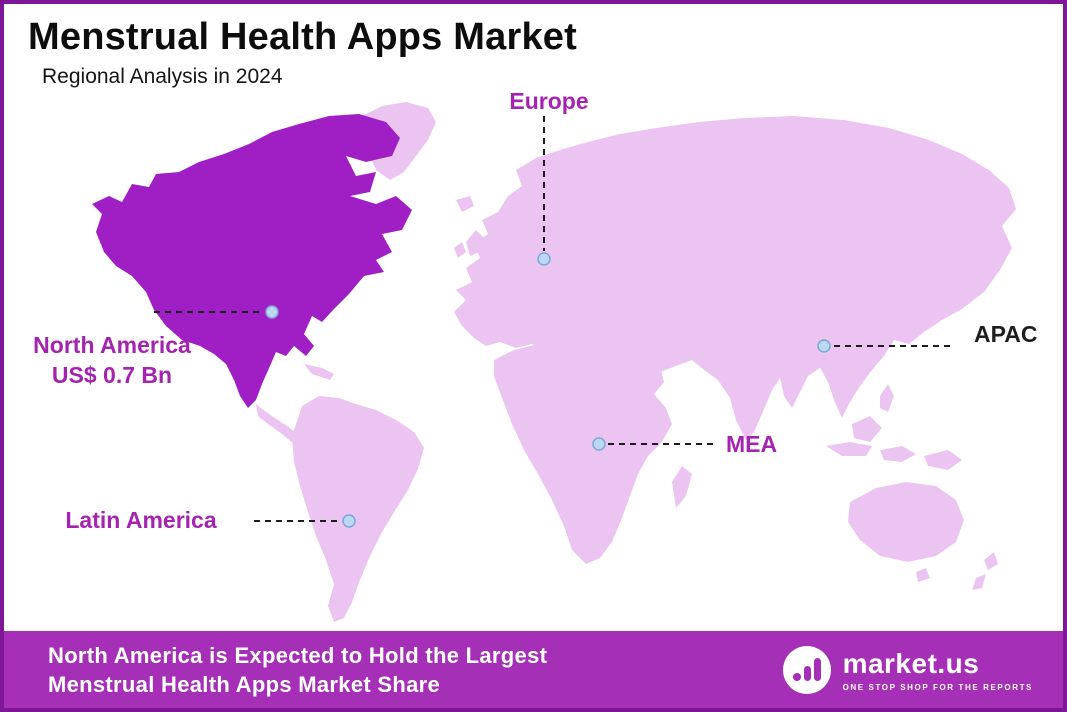 The height and width of the screenshot is (712, 1067). What do you see at coordinates (824, 346) in the screenshot?
I see `apac-marker` at bounding box center [824, 346].